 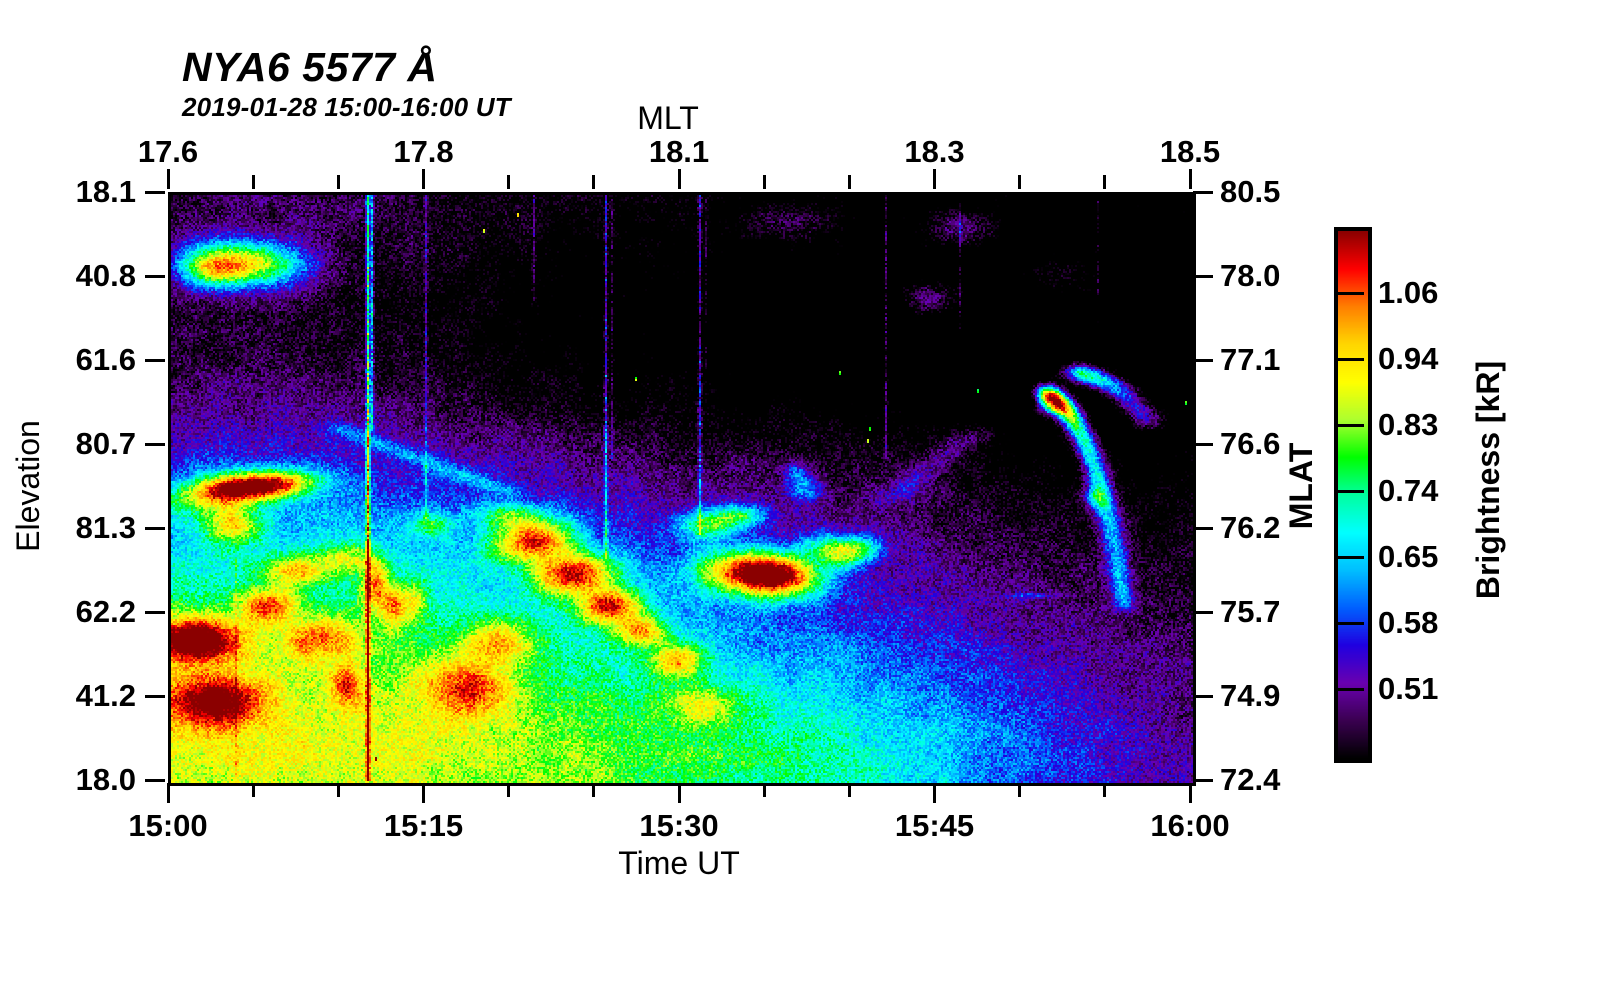 What do you see at coordinates (1250, 611) in the screenshot?
I see `y2-tick-label: 75.7` at bounding box center [1250, 611].